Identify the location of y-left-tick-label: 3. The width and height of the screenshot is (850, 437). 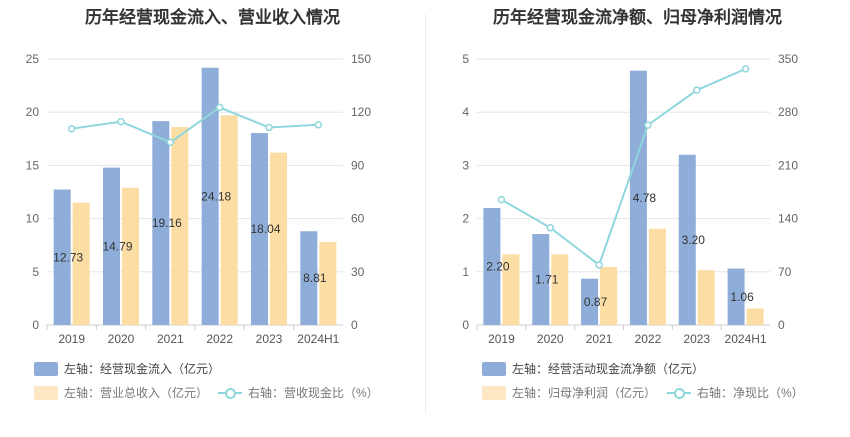
(465, 165).